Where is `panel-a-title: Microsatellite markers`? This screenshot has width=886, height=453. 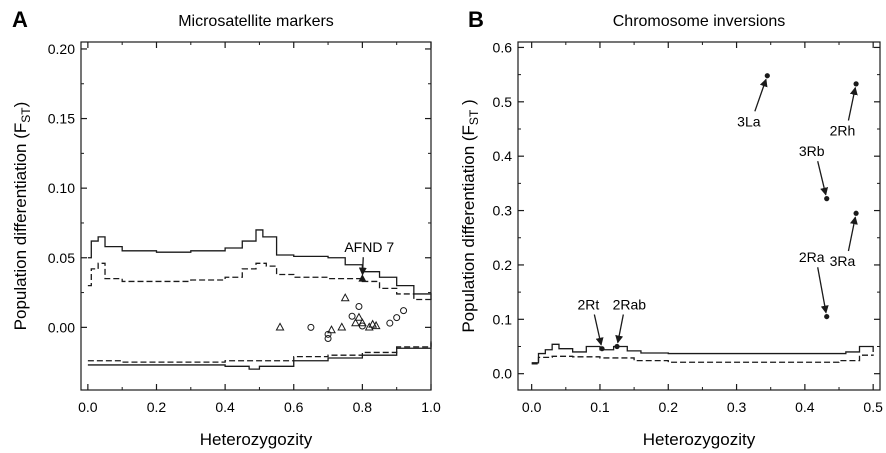
panel-a-title: Microsatellite markers is located at coordinates (256, 21).